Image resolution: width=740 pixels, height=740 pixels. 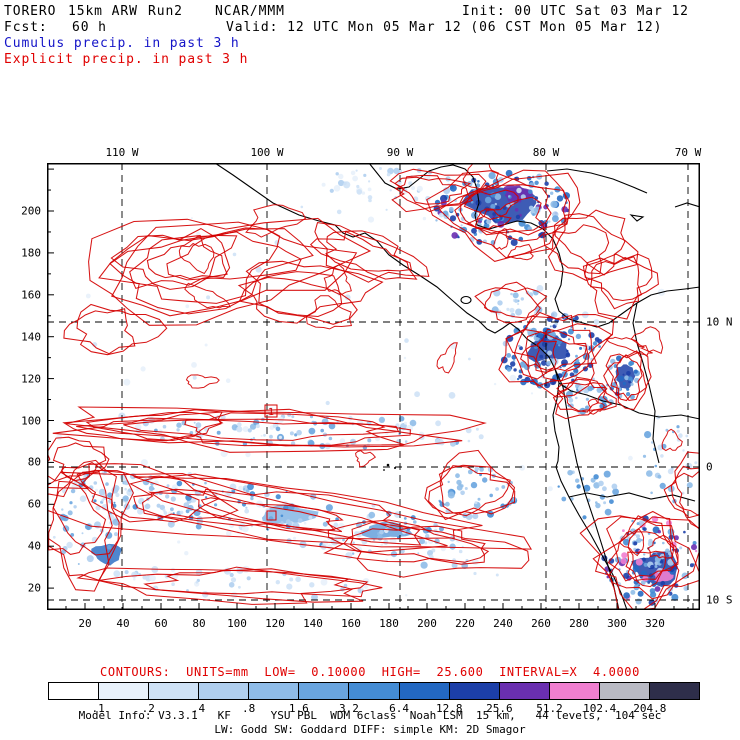 What do you see at coordinates (30, 11) in the screenshot?
I see `model-name: TORERO` at bounding box center [30, 11].